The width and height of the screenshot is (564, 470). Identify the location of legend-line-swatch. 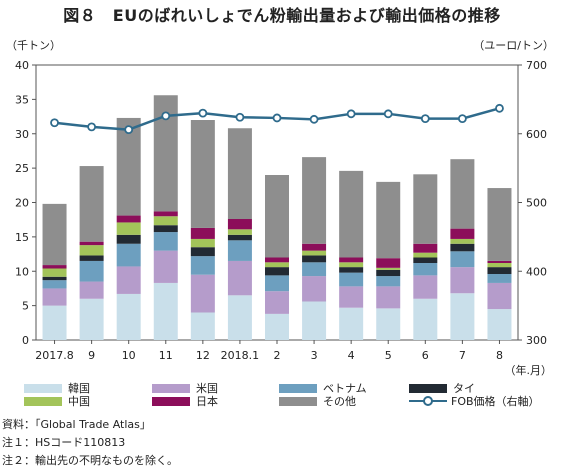
(428, 401).